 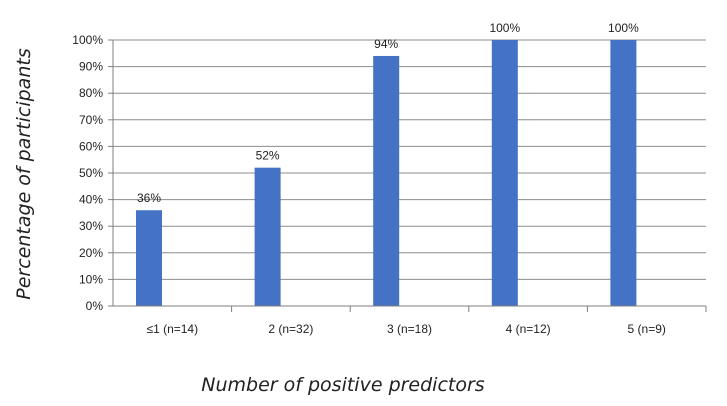 What do you see at coordinates (91, 93) in the screenshot?
I see `y-tick-label: 80%` at bounding box center [91, 93].